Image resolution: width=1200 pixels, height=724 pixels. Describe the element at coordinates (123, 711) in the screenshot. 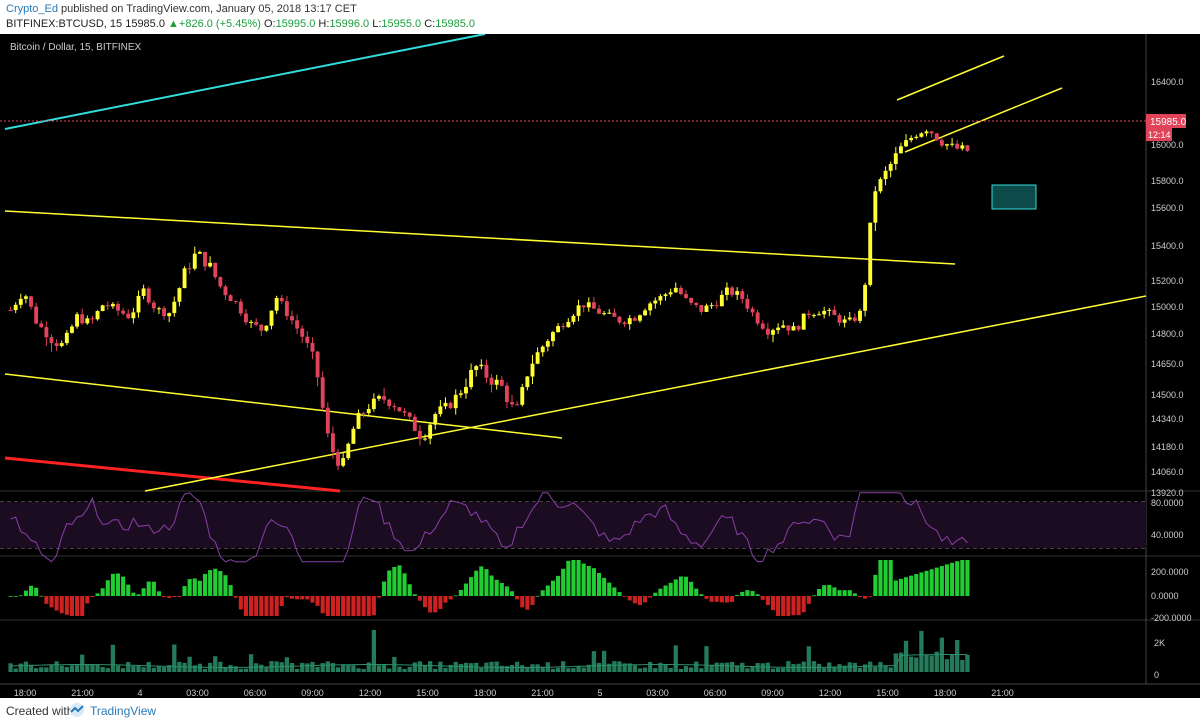

I see `tradingview-brand: TradingView` at that location.